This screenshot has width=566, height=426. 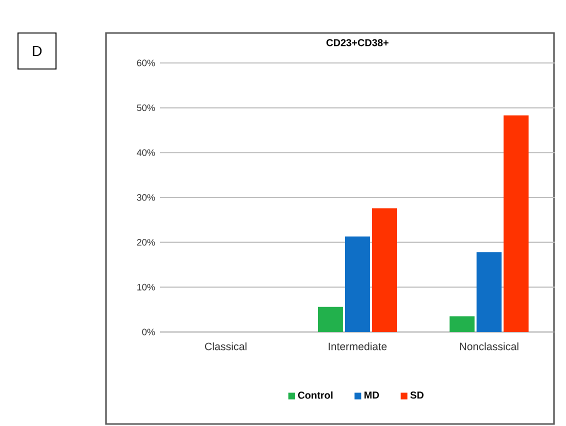 I want to click on y-tick-label: 40%, so click(x=145, y=152).